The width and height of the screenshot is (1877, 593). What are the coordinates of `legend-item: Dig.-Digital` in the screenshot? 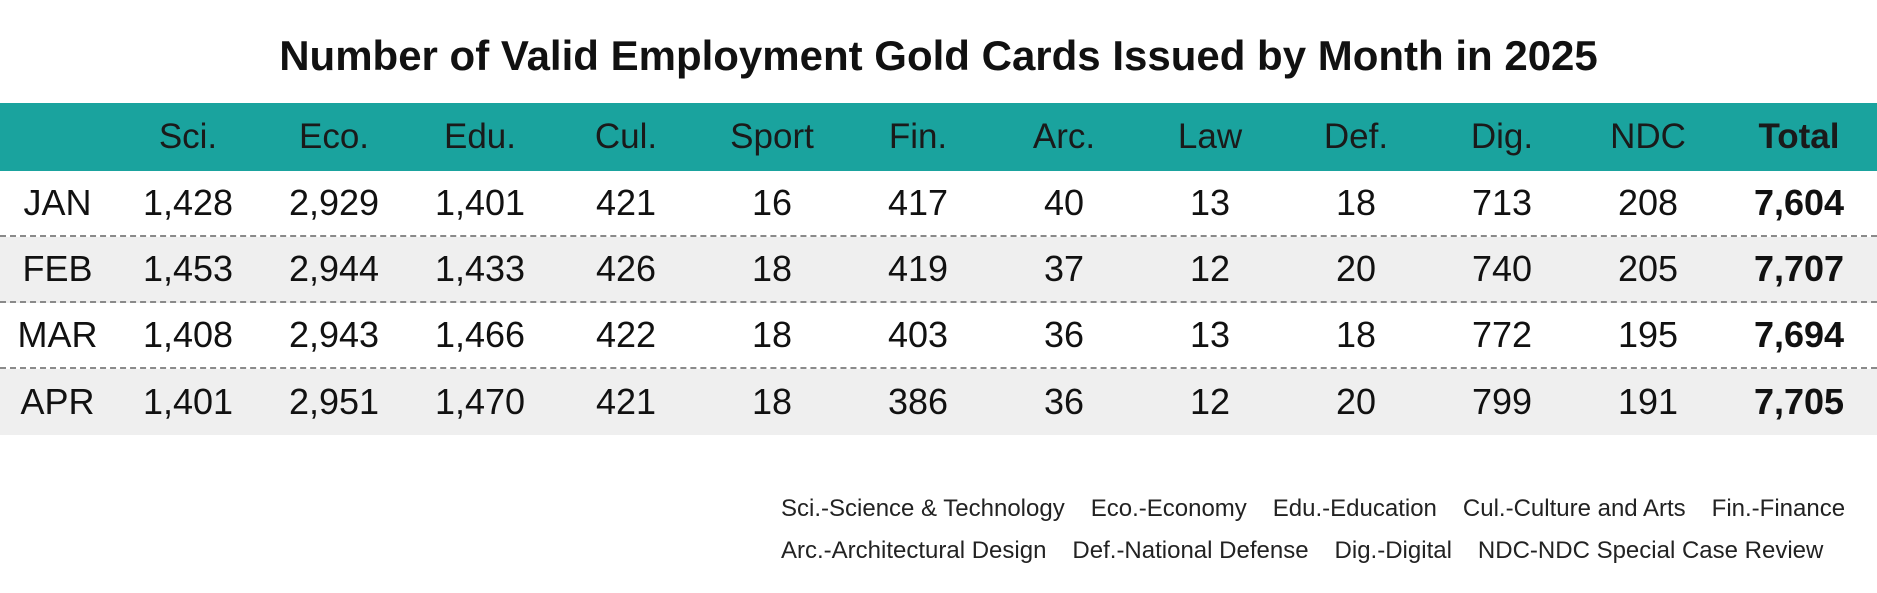 It's located at (1393, 550).